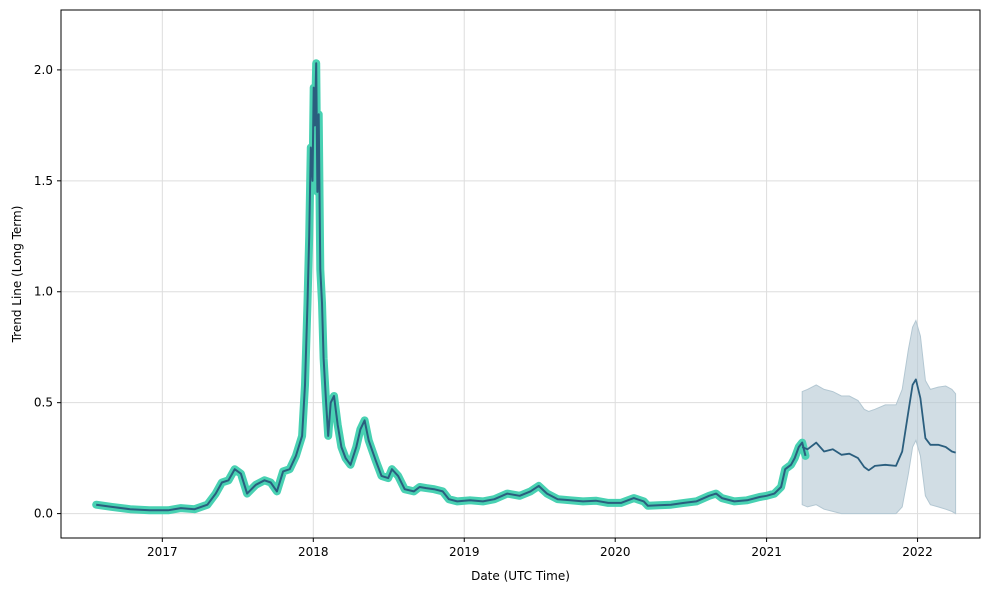  What do you see at coordinates (43, 514) in the screenshot?
I see `y-tick-label: 0.0` at bounding box center [43, 514].